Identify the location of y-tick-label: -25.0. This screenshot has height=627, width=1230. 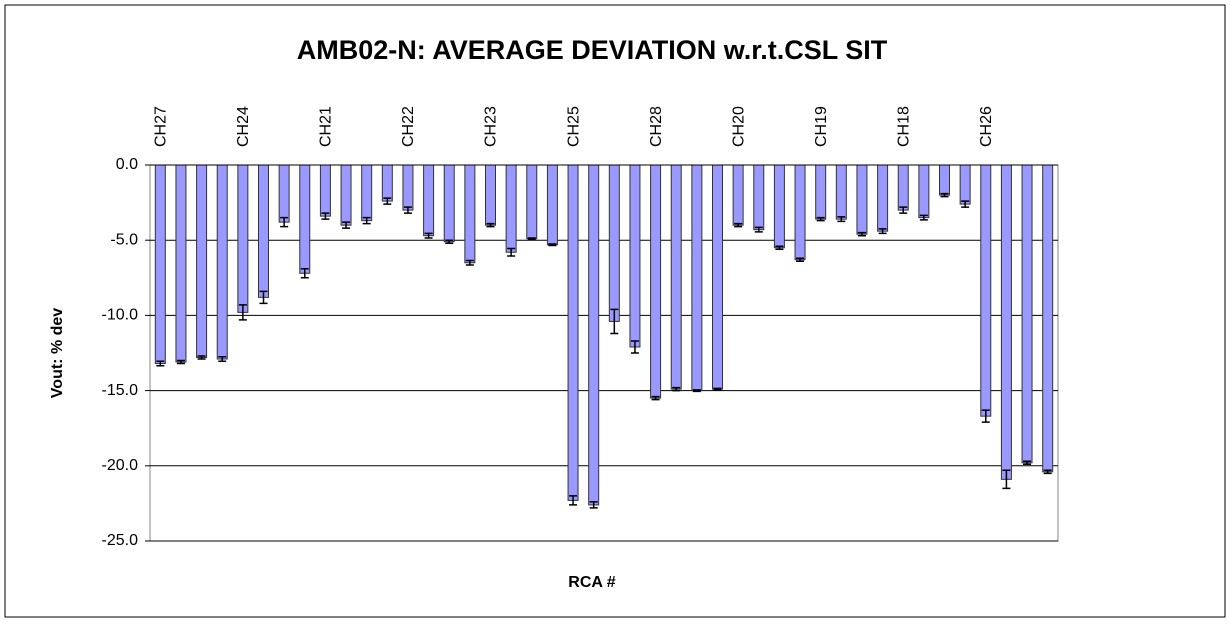
(120, 540).